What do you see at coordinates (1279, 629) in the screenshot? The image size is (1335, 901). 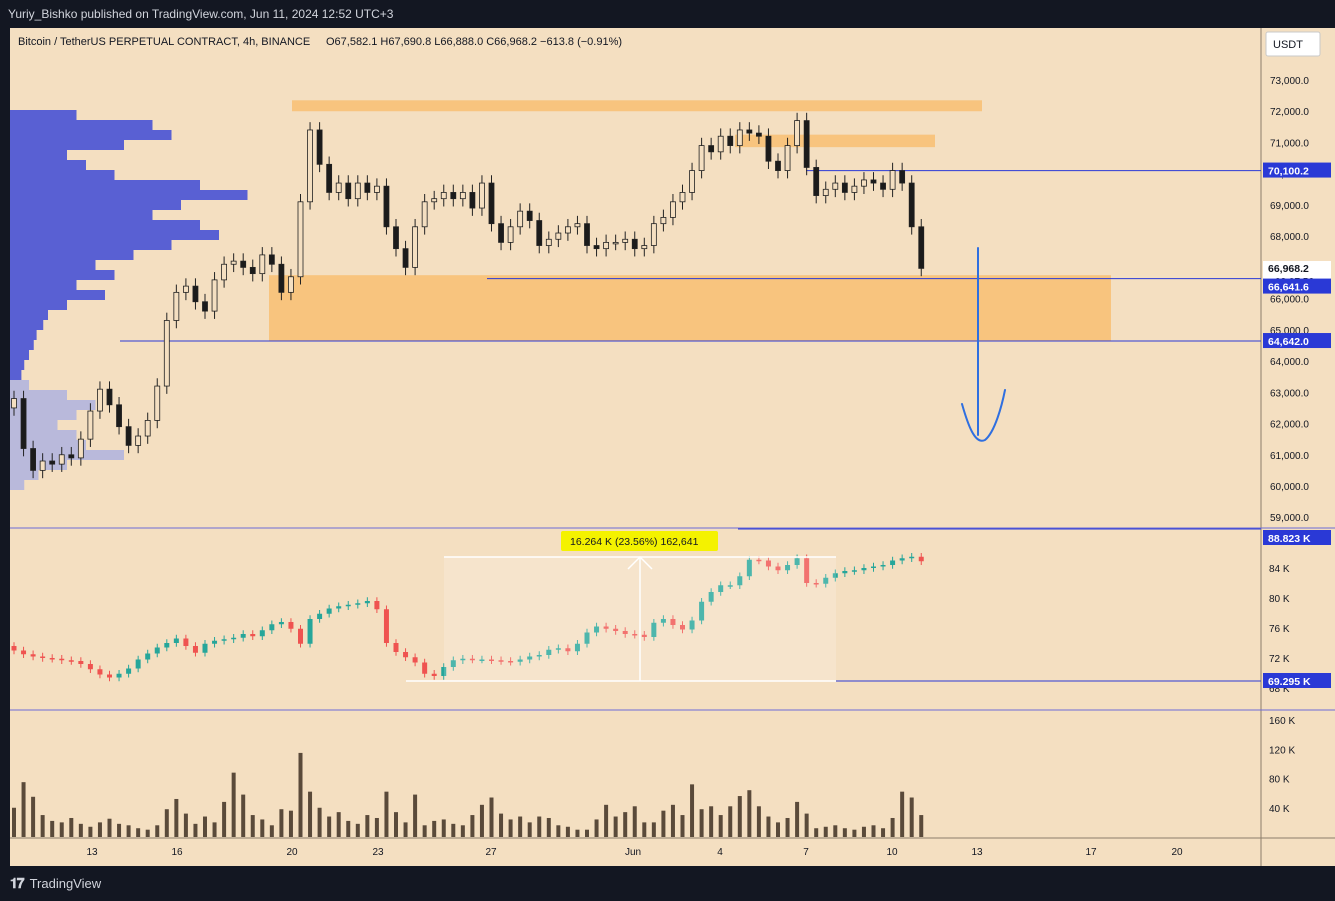 I see `indicator-tick-label: 76 K` at bounding box center [1279, 629].